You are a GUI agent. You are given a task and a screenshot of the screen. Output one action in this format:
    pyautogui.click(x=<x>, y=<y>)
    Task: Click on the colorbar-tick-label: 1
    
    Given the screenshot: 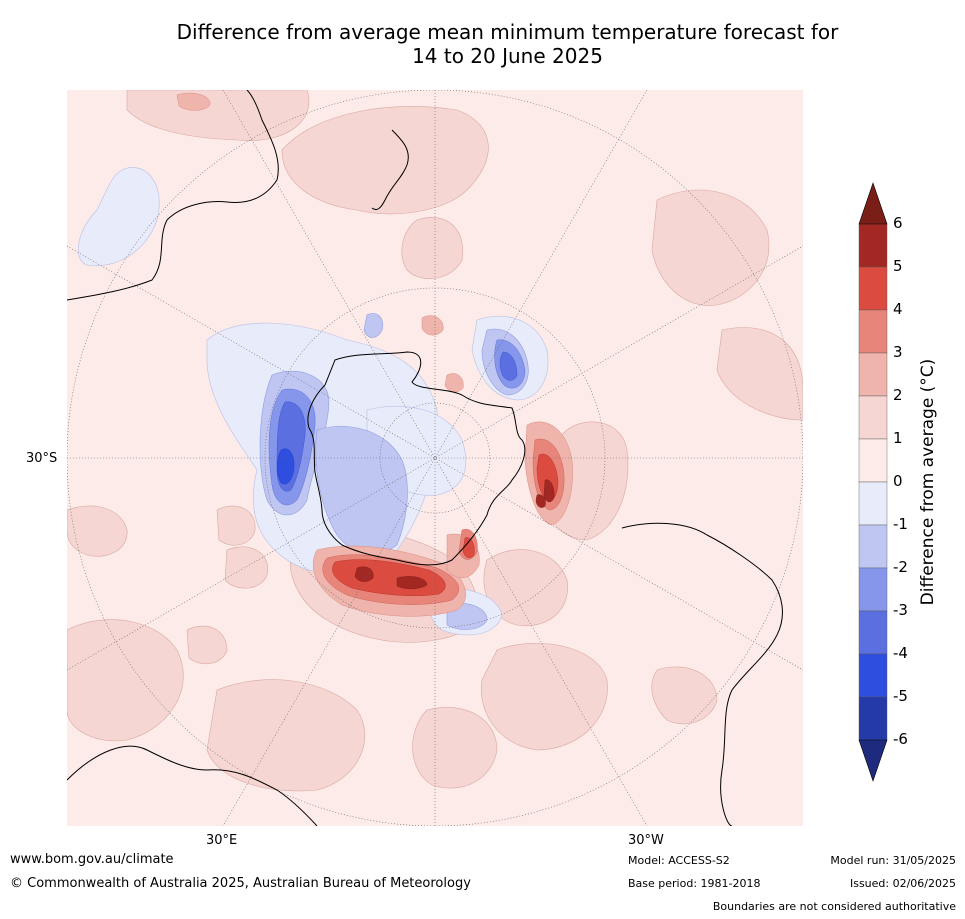 What is the action you would take?
    pyautogui.click(x=898, y=438)
    